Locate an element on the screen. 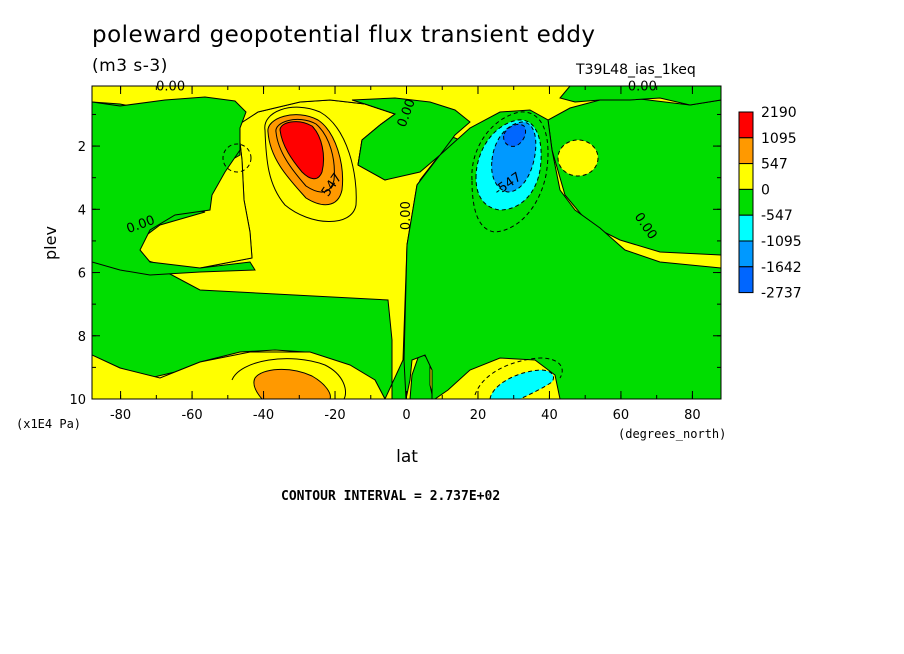 This screenshot has height=654, width=904. field-negative-region-west-upper is located at coordinates (174, 186).